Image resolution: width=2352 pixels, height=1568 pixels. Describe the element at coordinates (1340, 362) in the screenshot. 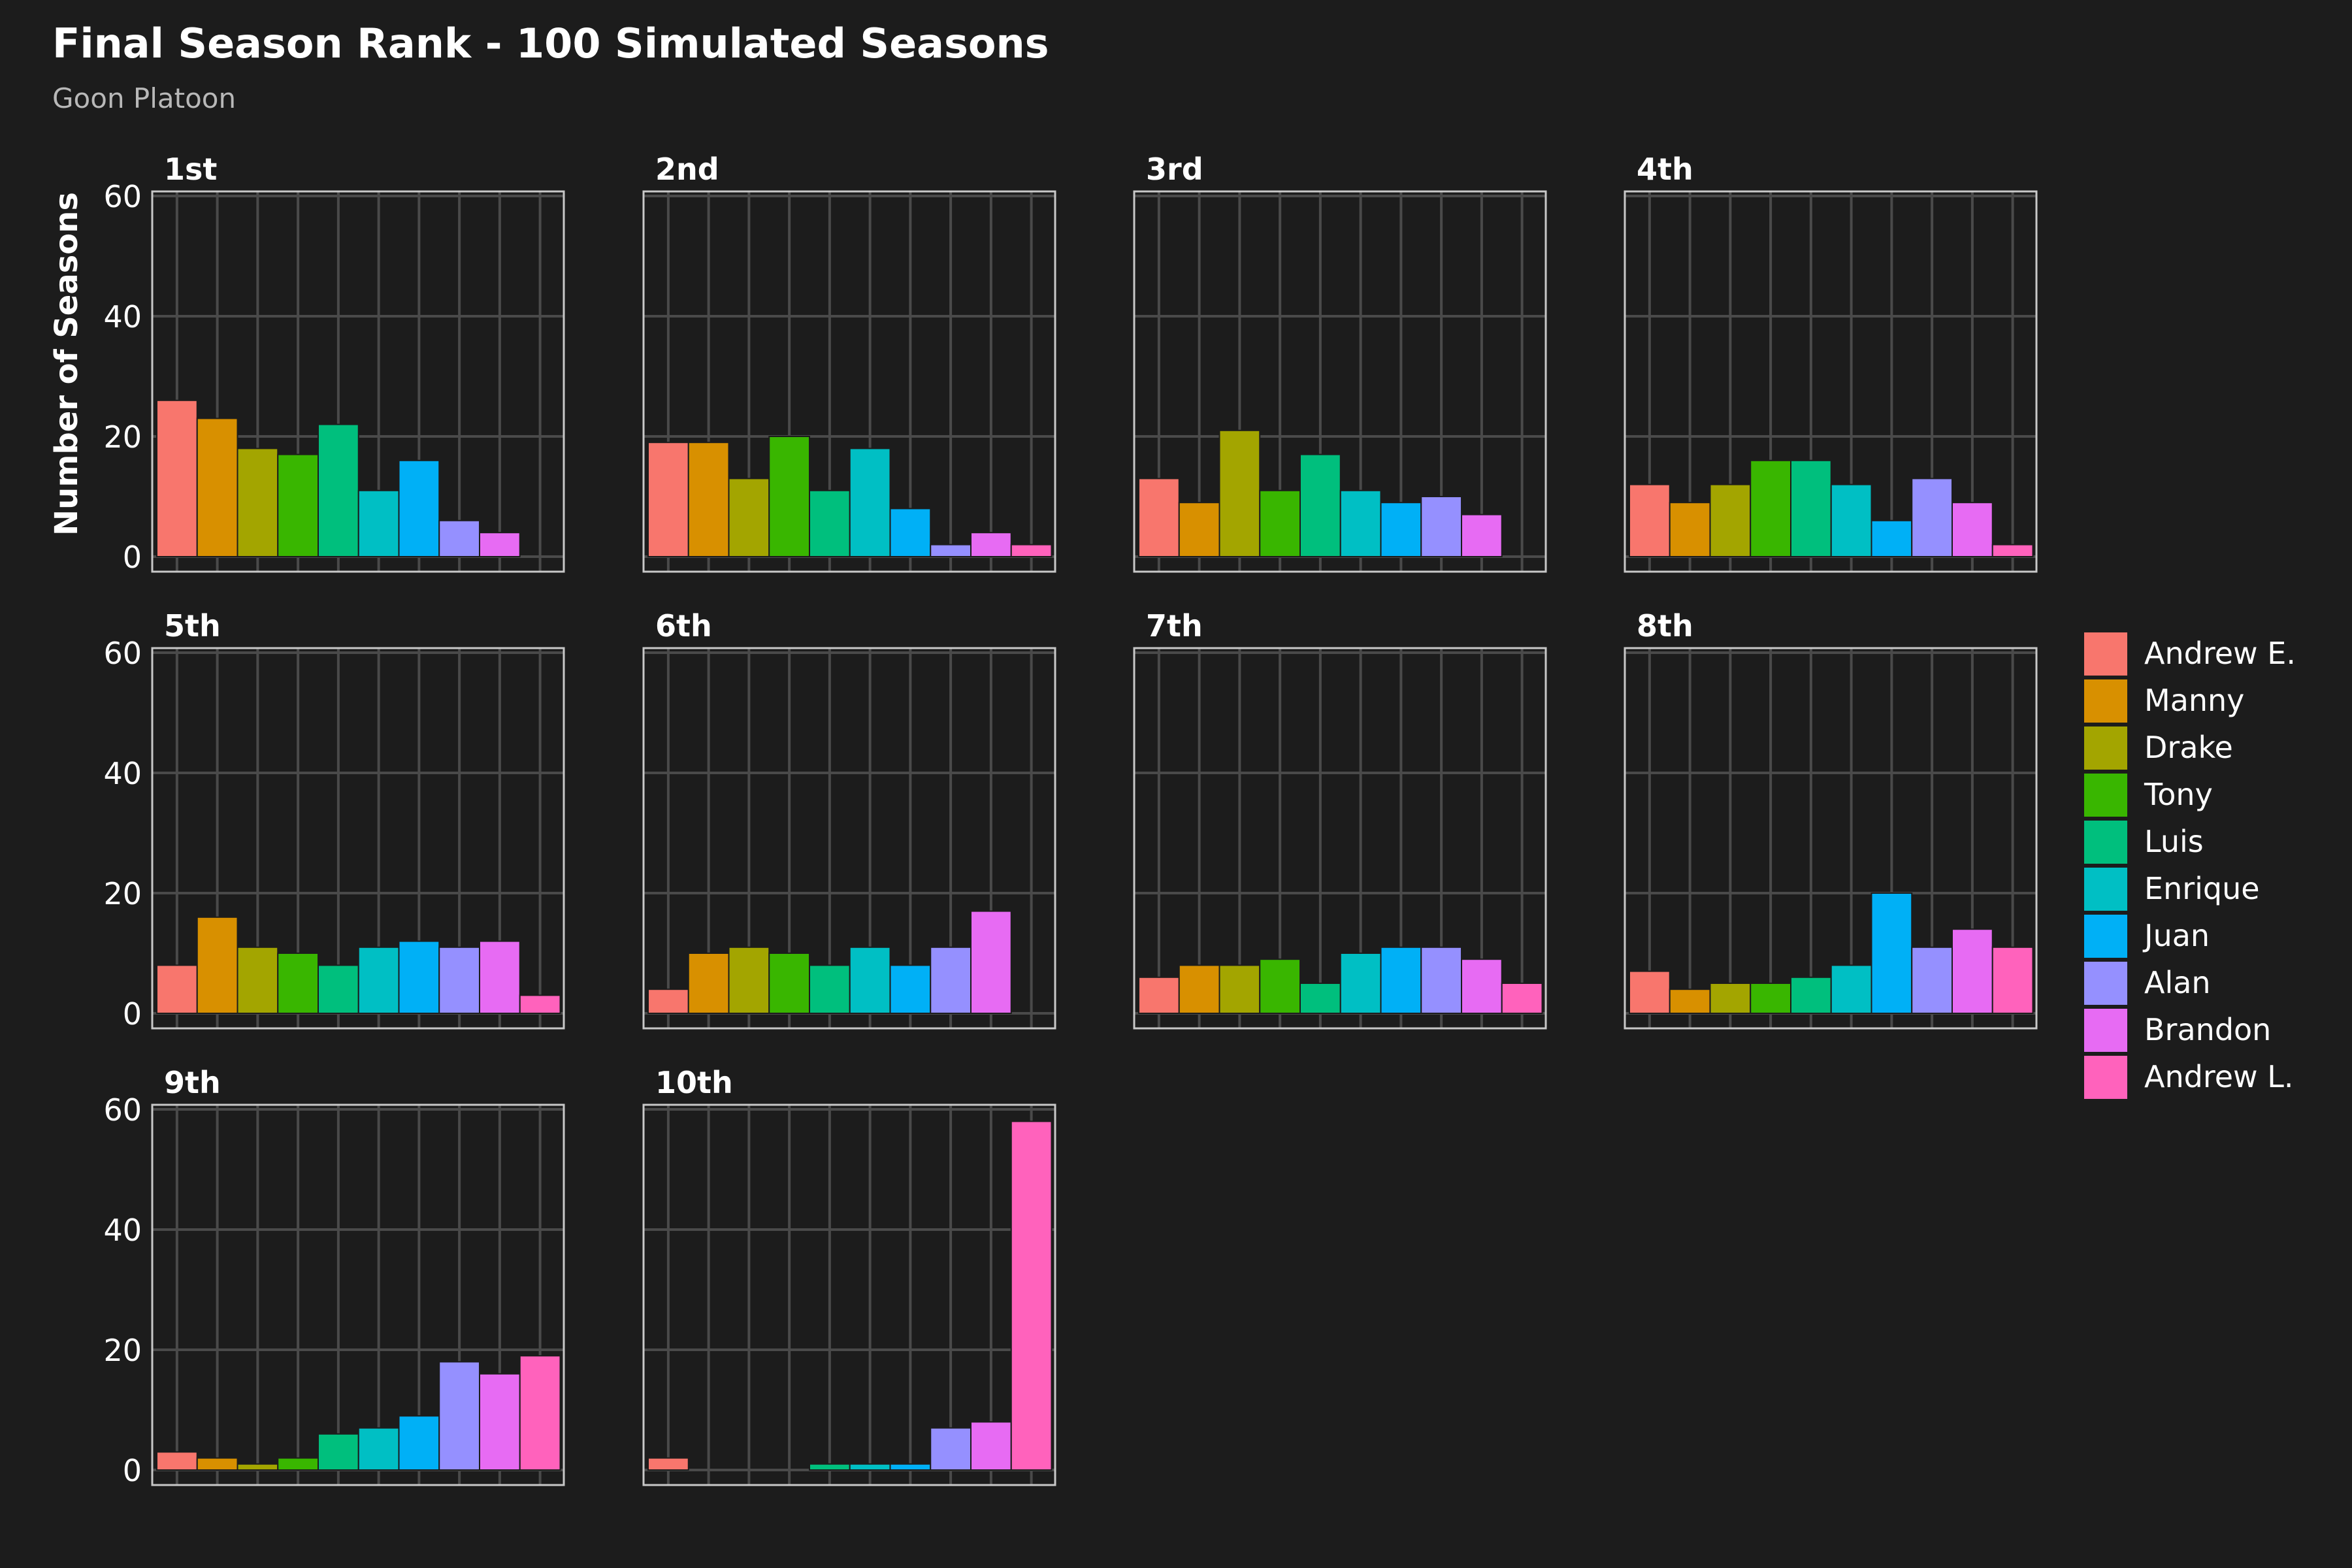

I see `facet-panel-3rd: 3rd` at that location.